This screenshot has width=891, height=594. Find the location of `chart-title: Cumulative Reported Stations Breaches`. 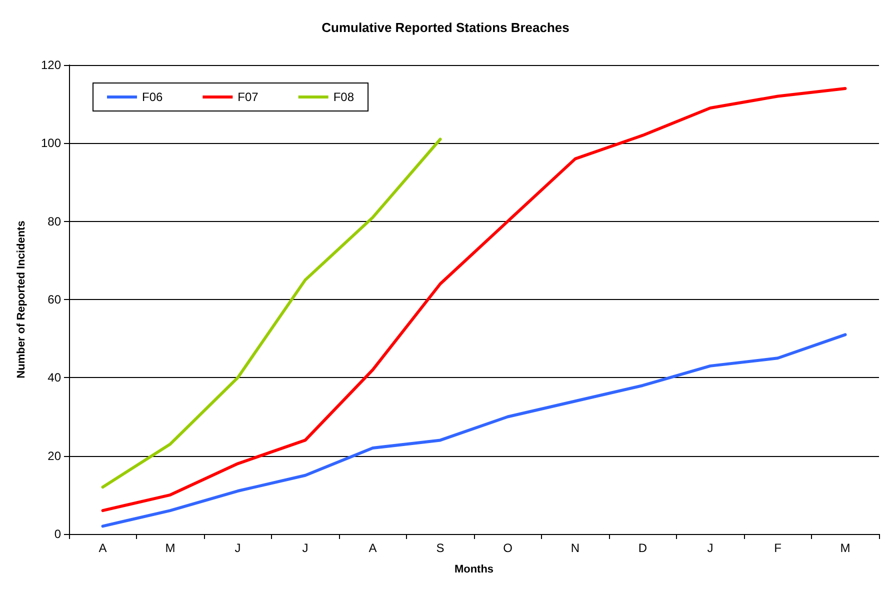

chart-title: Cumulative Reported Stations Breaches is located at coordinates (446, 27).